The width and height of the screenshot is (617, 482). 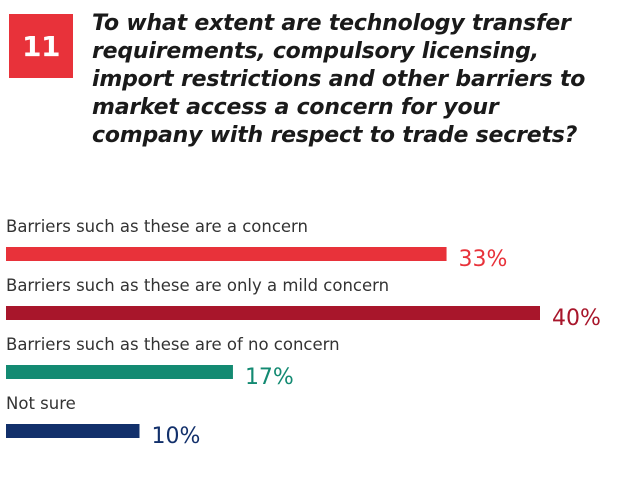 What do you see at coordinates (269, 377) in the screenshot?
I see `value-label: 17%` at bounding box center [269, 377].